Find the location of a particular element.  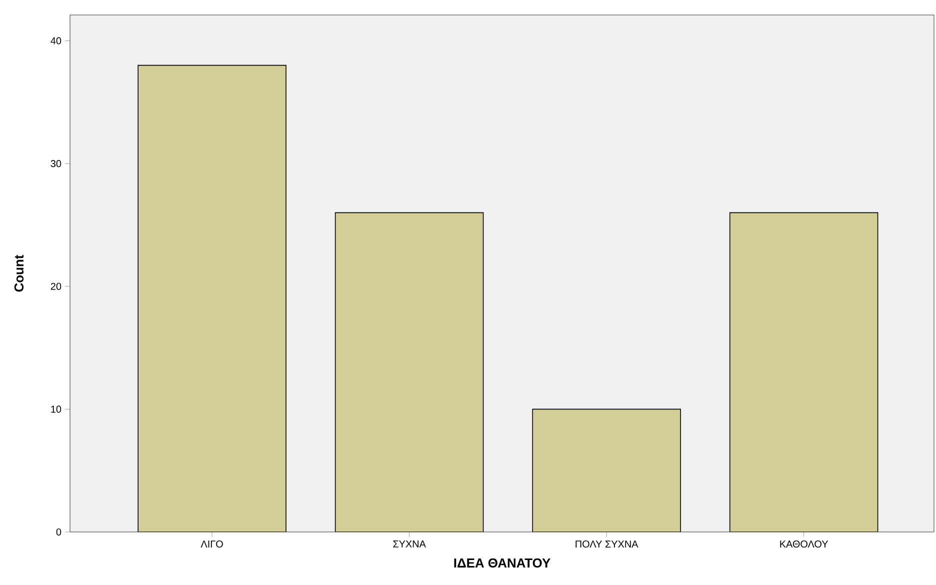

x-tick-label: ΠΟΛΥ ΣΥΧΝΑ is located at coordinates (607, 544).